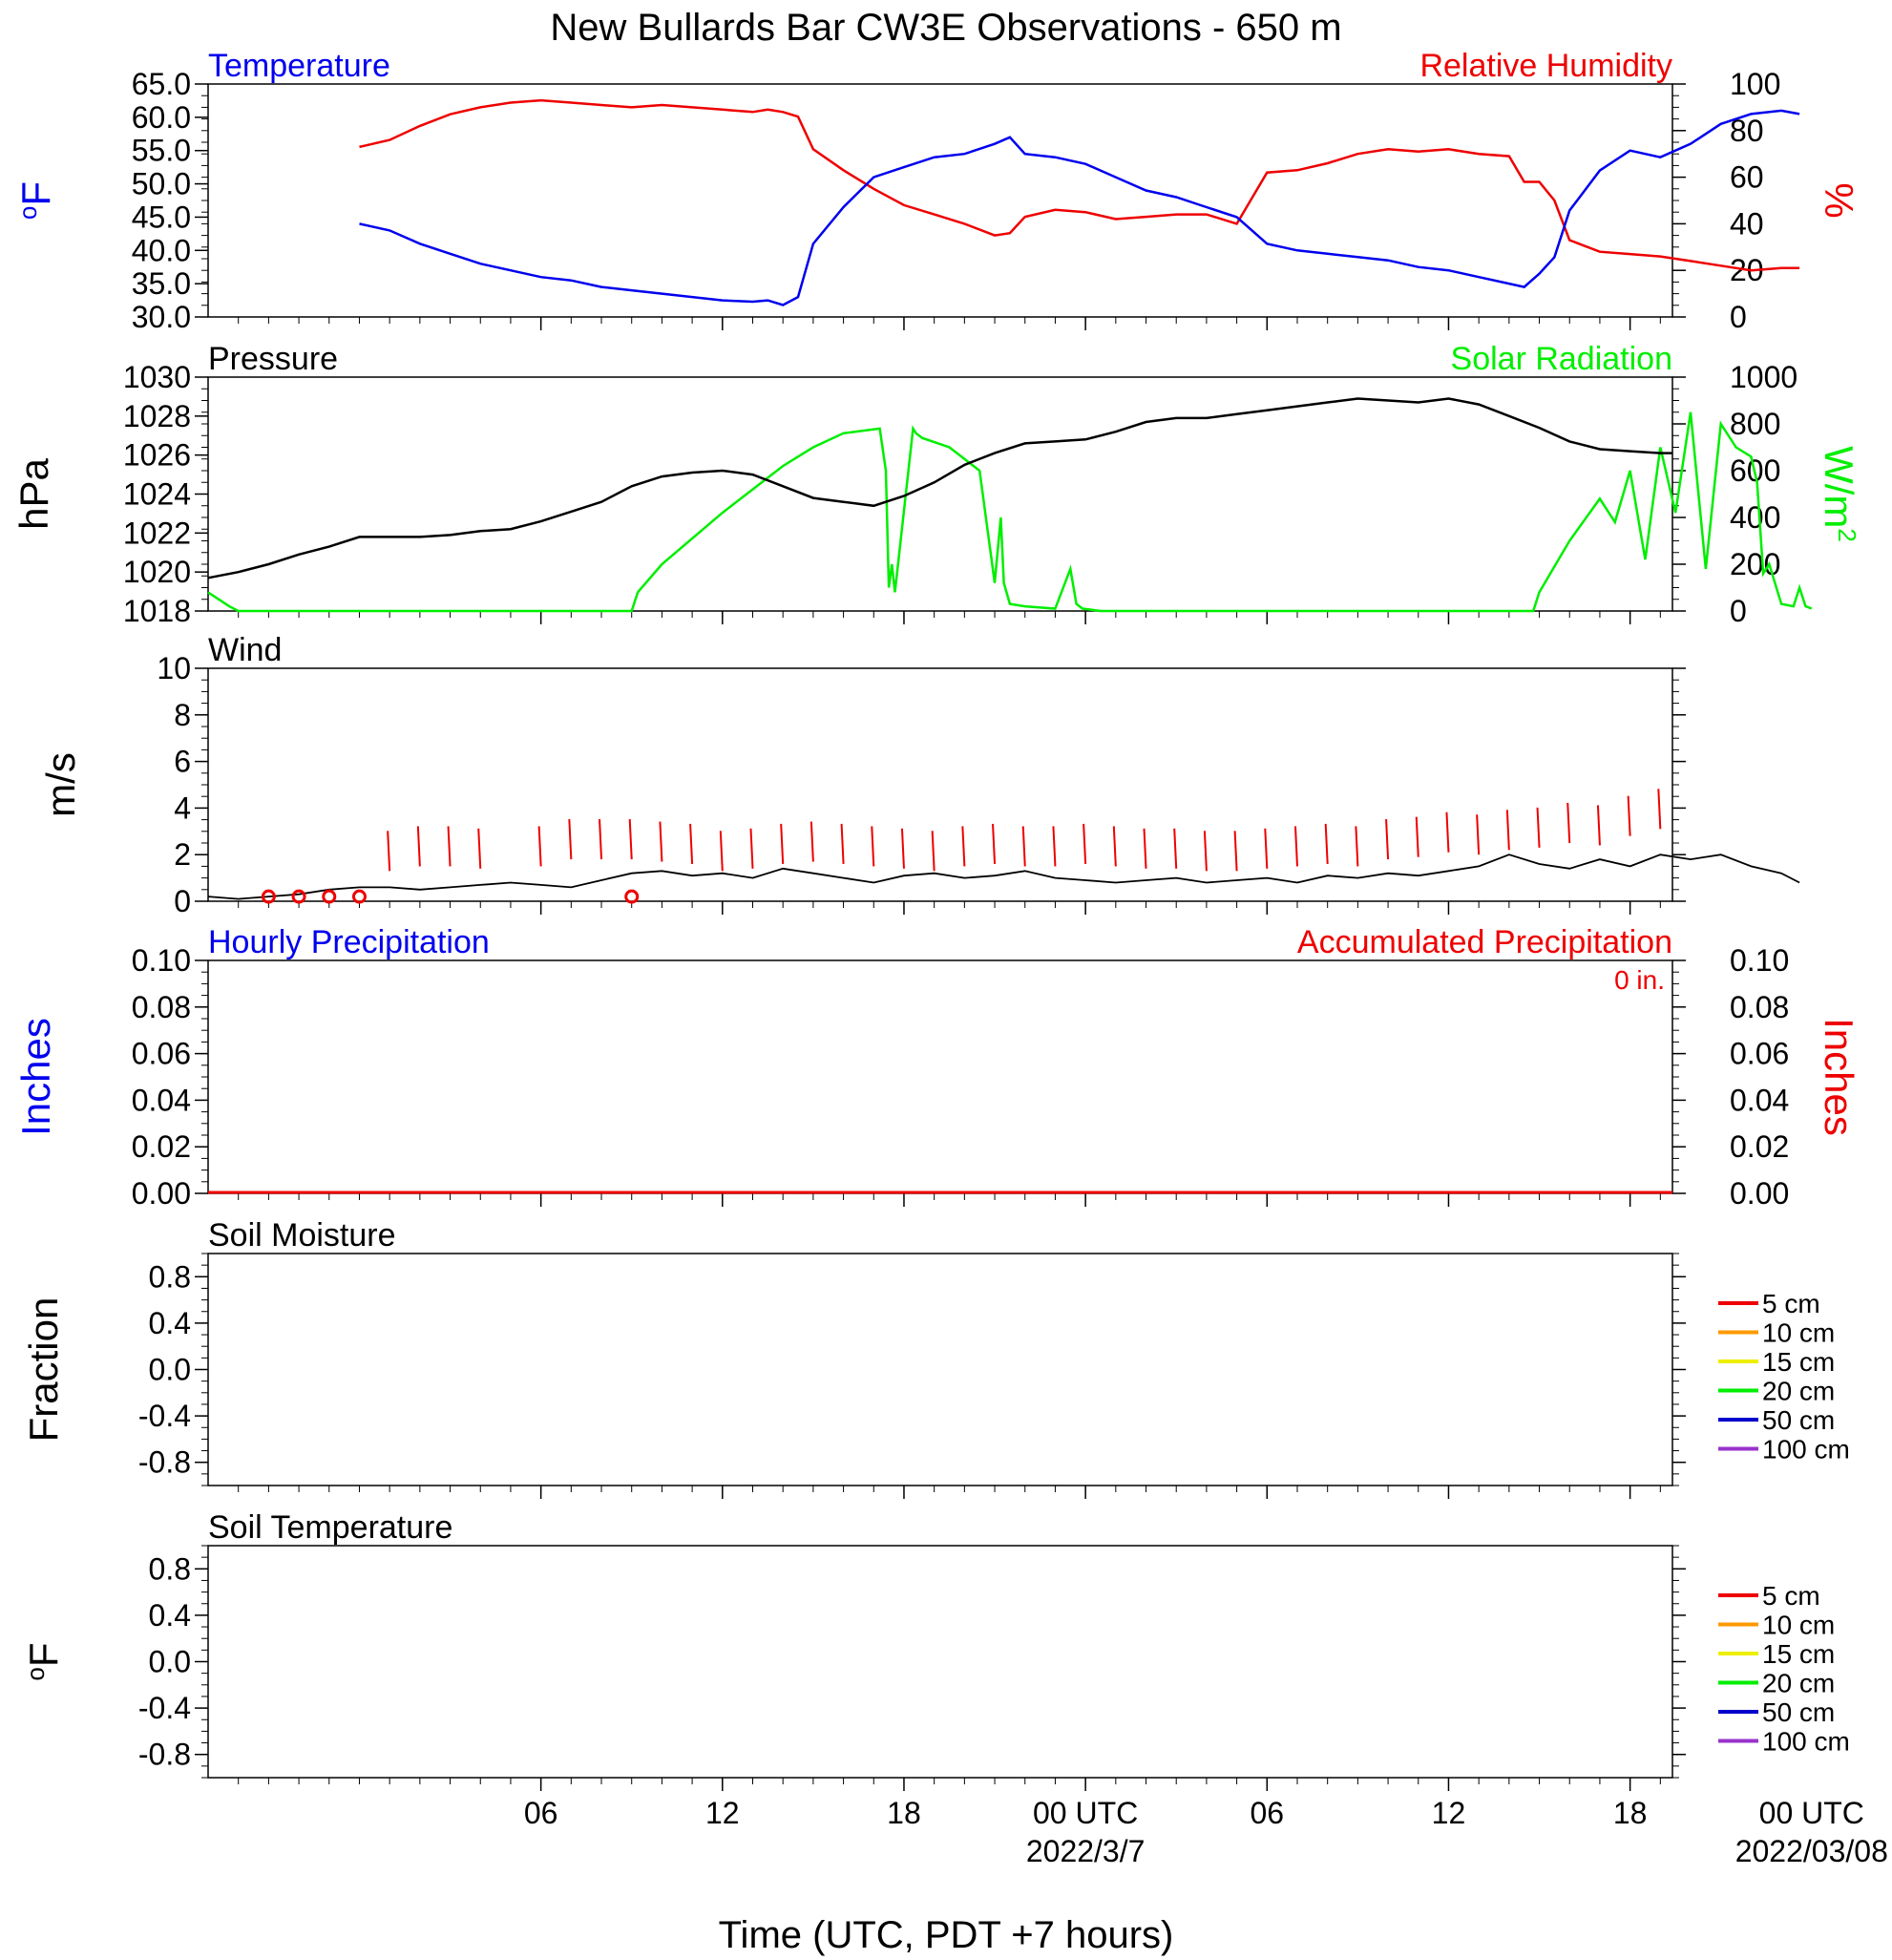 The height and width of the screenshot is (1960, 1892). Describe the element at coordinates (174, 668) in the screenshot. I see `y-tick-label: 10` at that location.